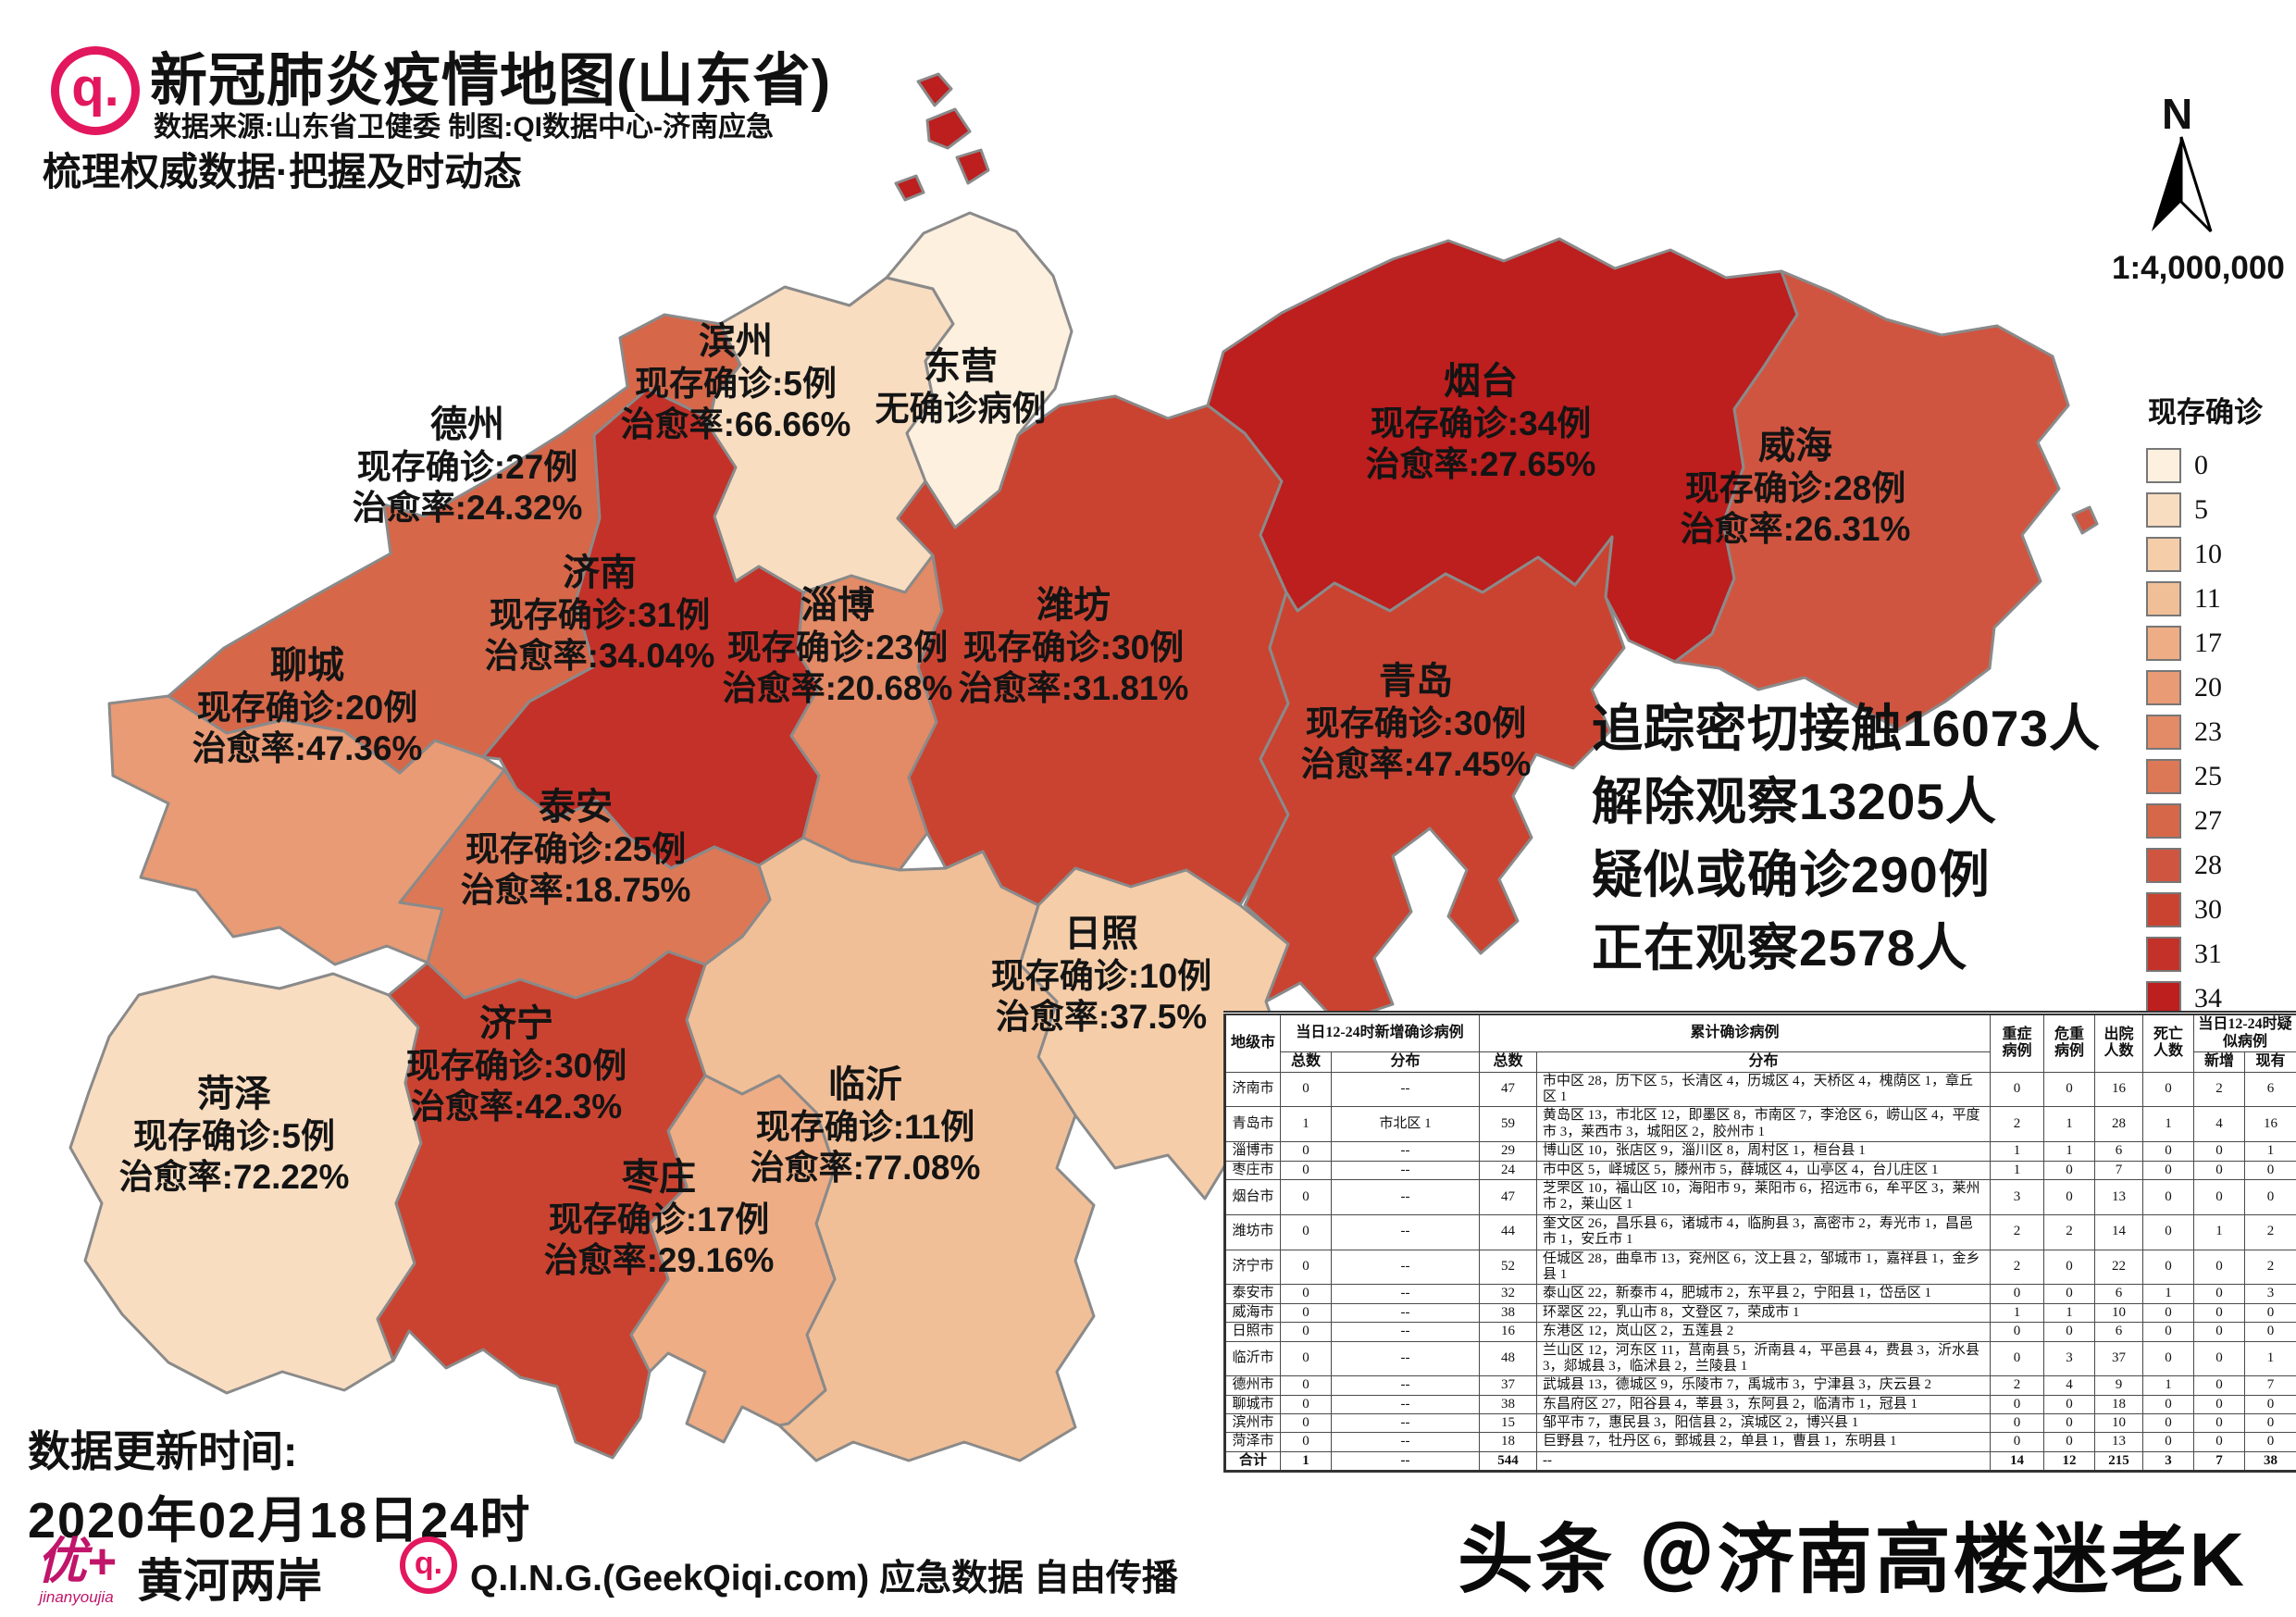 This screenshot has width=2296, height=1617. Describe the element at coordinates (541, 1205) in the screenshot. I see `region-jining` at that location.